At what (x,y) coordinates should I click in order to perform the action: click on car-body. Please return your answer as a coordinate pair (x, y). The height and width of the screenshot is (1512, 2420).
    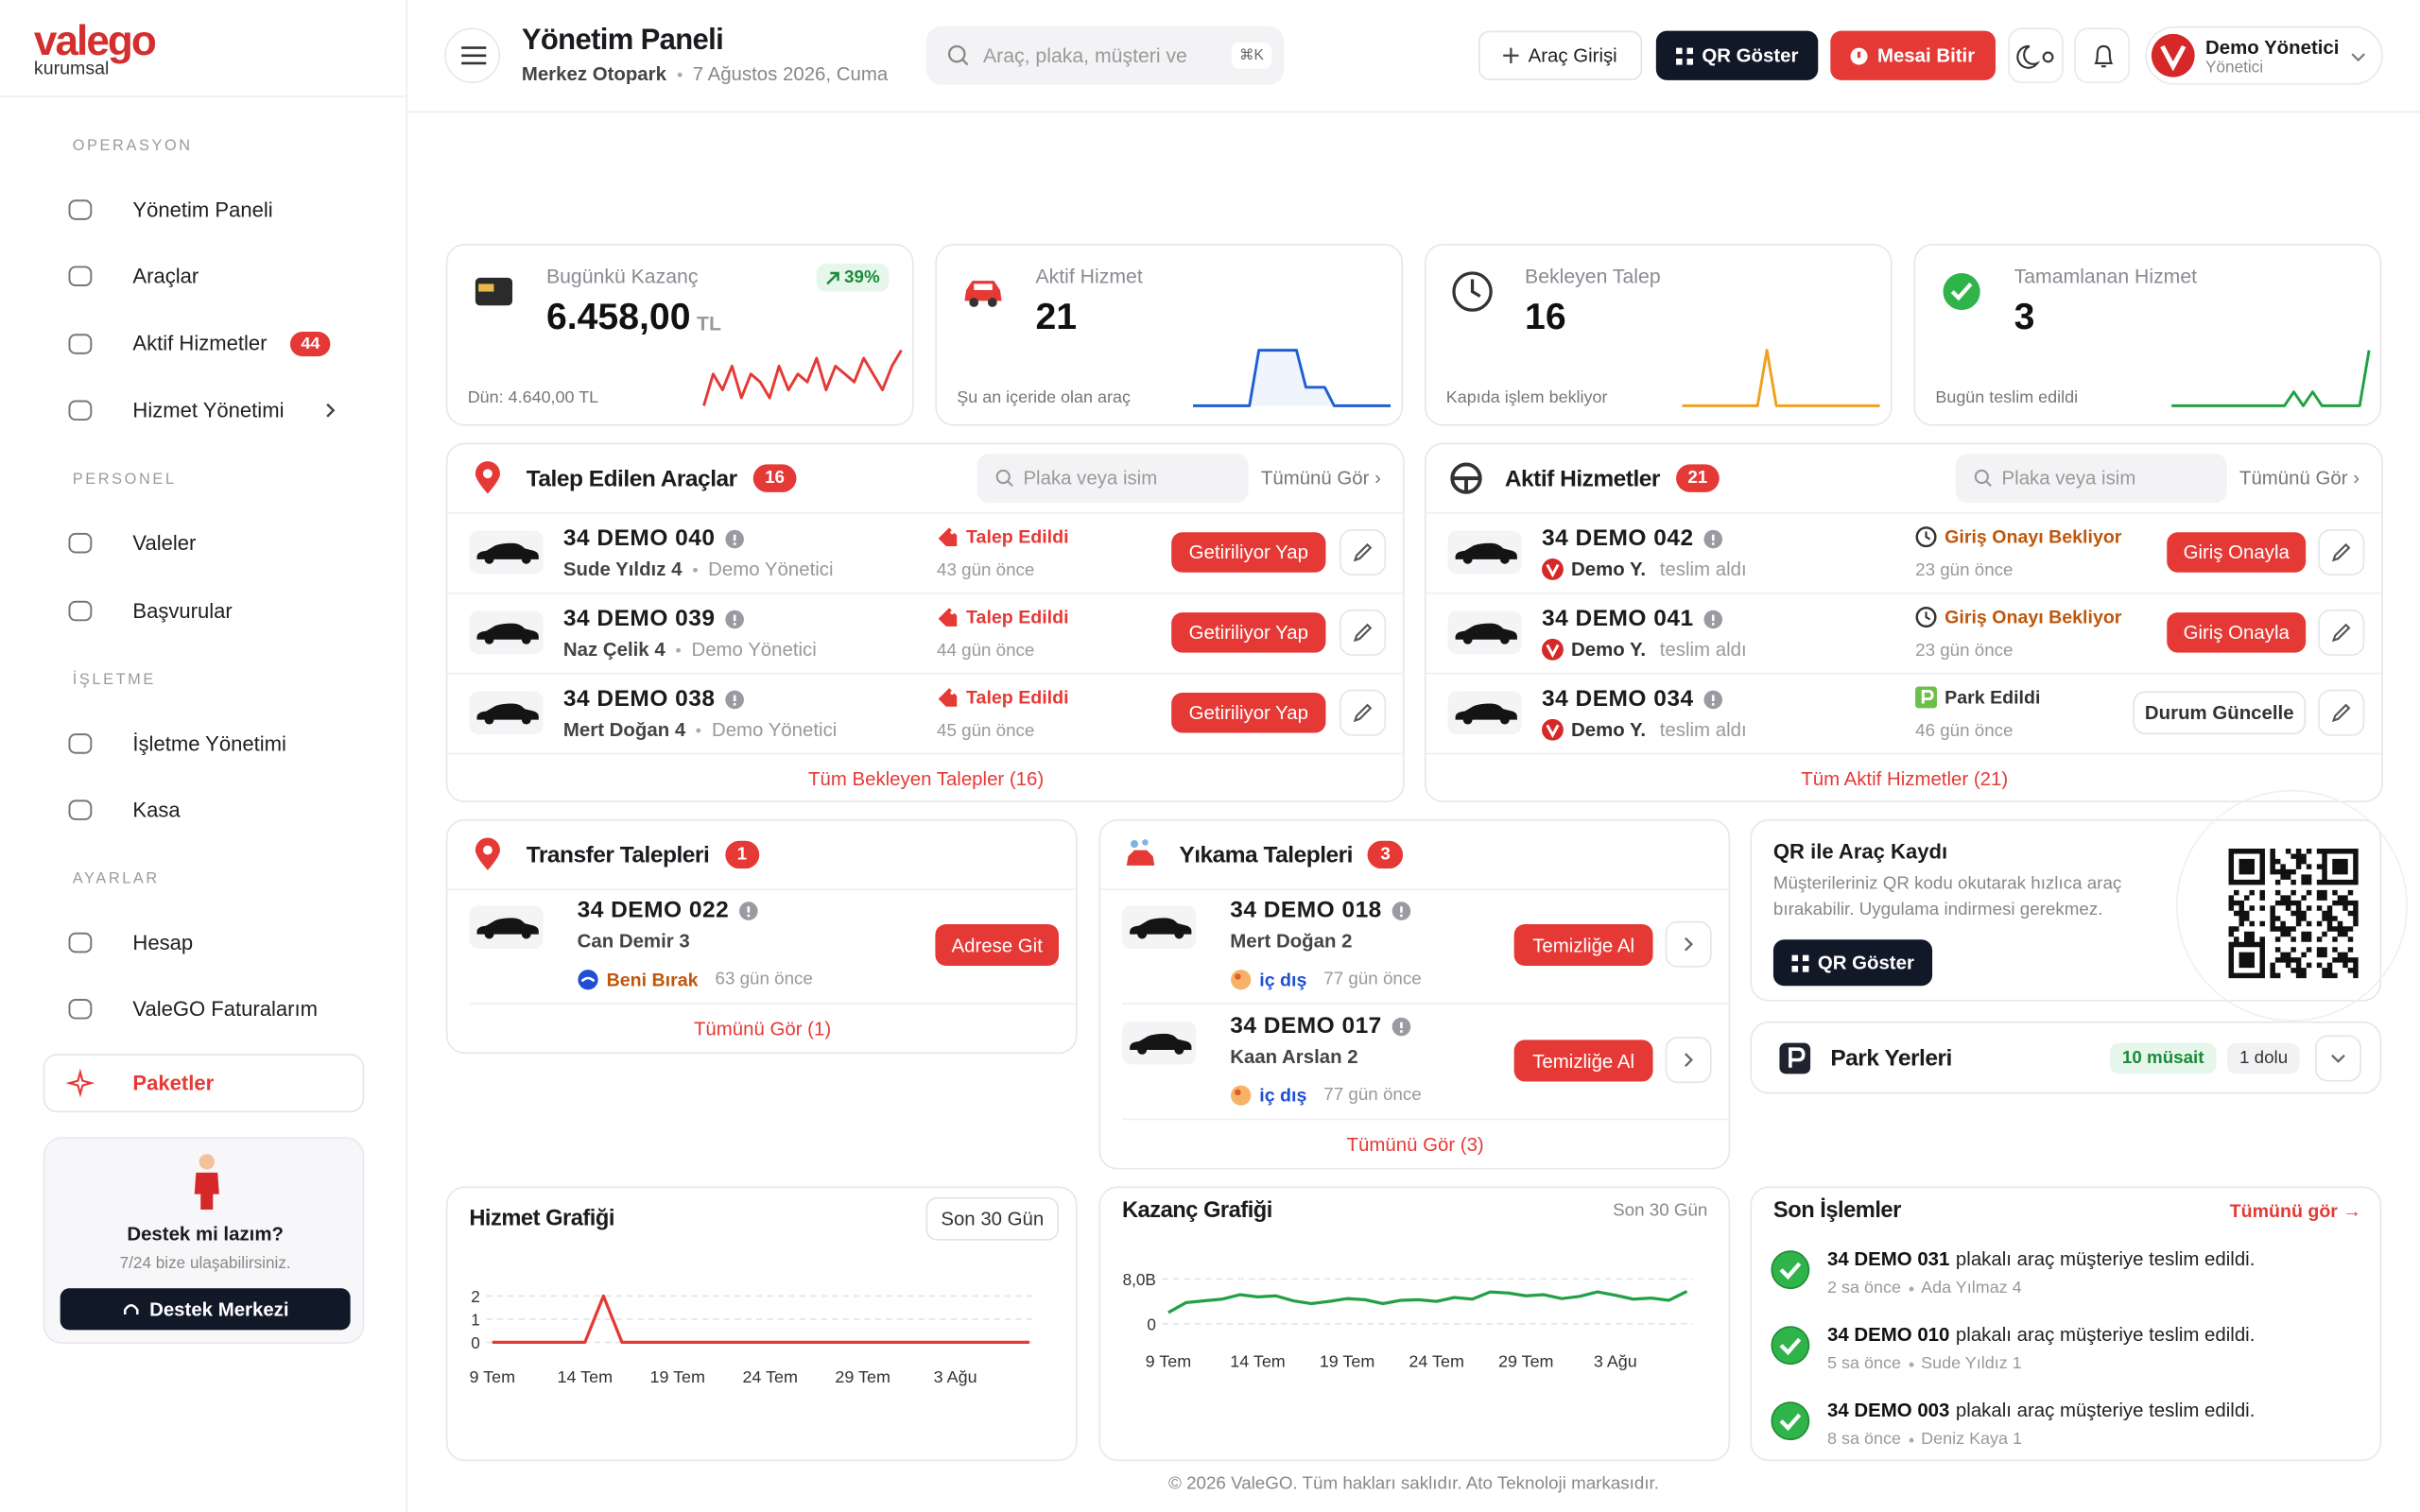
    Looking at the image, I should click on (1161, 1042).